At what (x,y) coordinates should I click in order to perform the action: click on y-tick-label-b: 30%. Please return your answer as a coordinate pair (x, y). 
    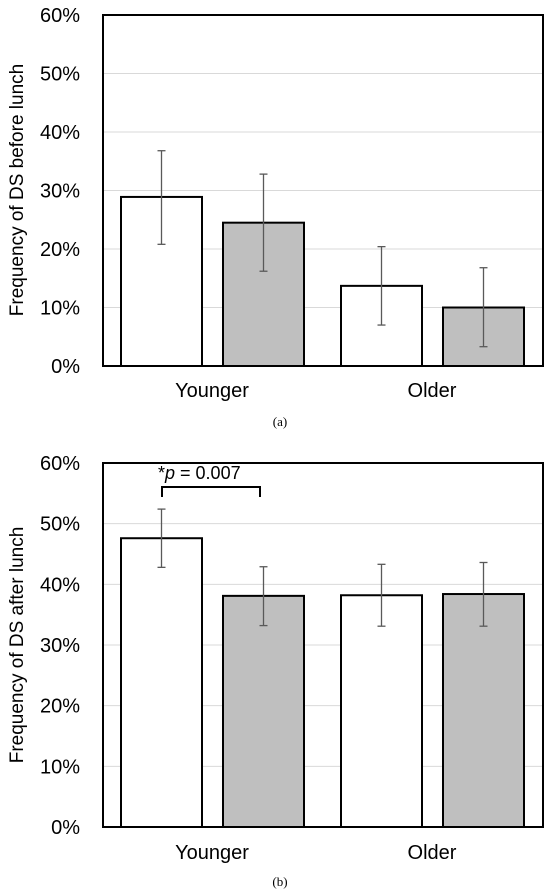
    Looking at the image, I should click on (60, 646).